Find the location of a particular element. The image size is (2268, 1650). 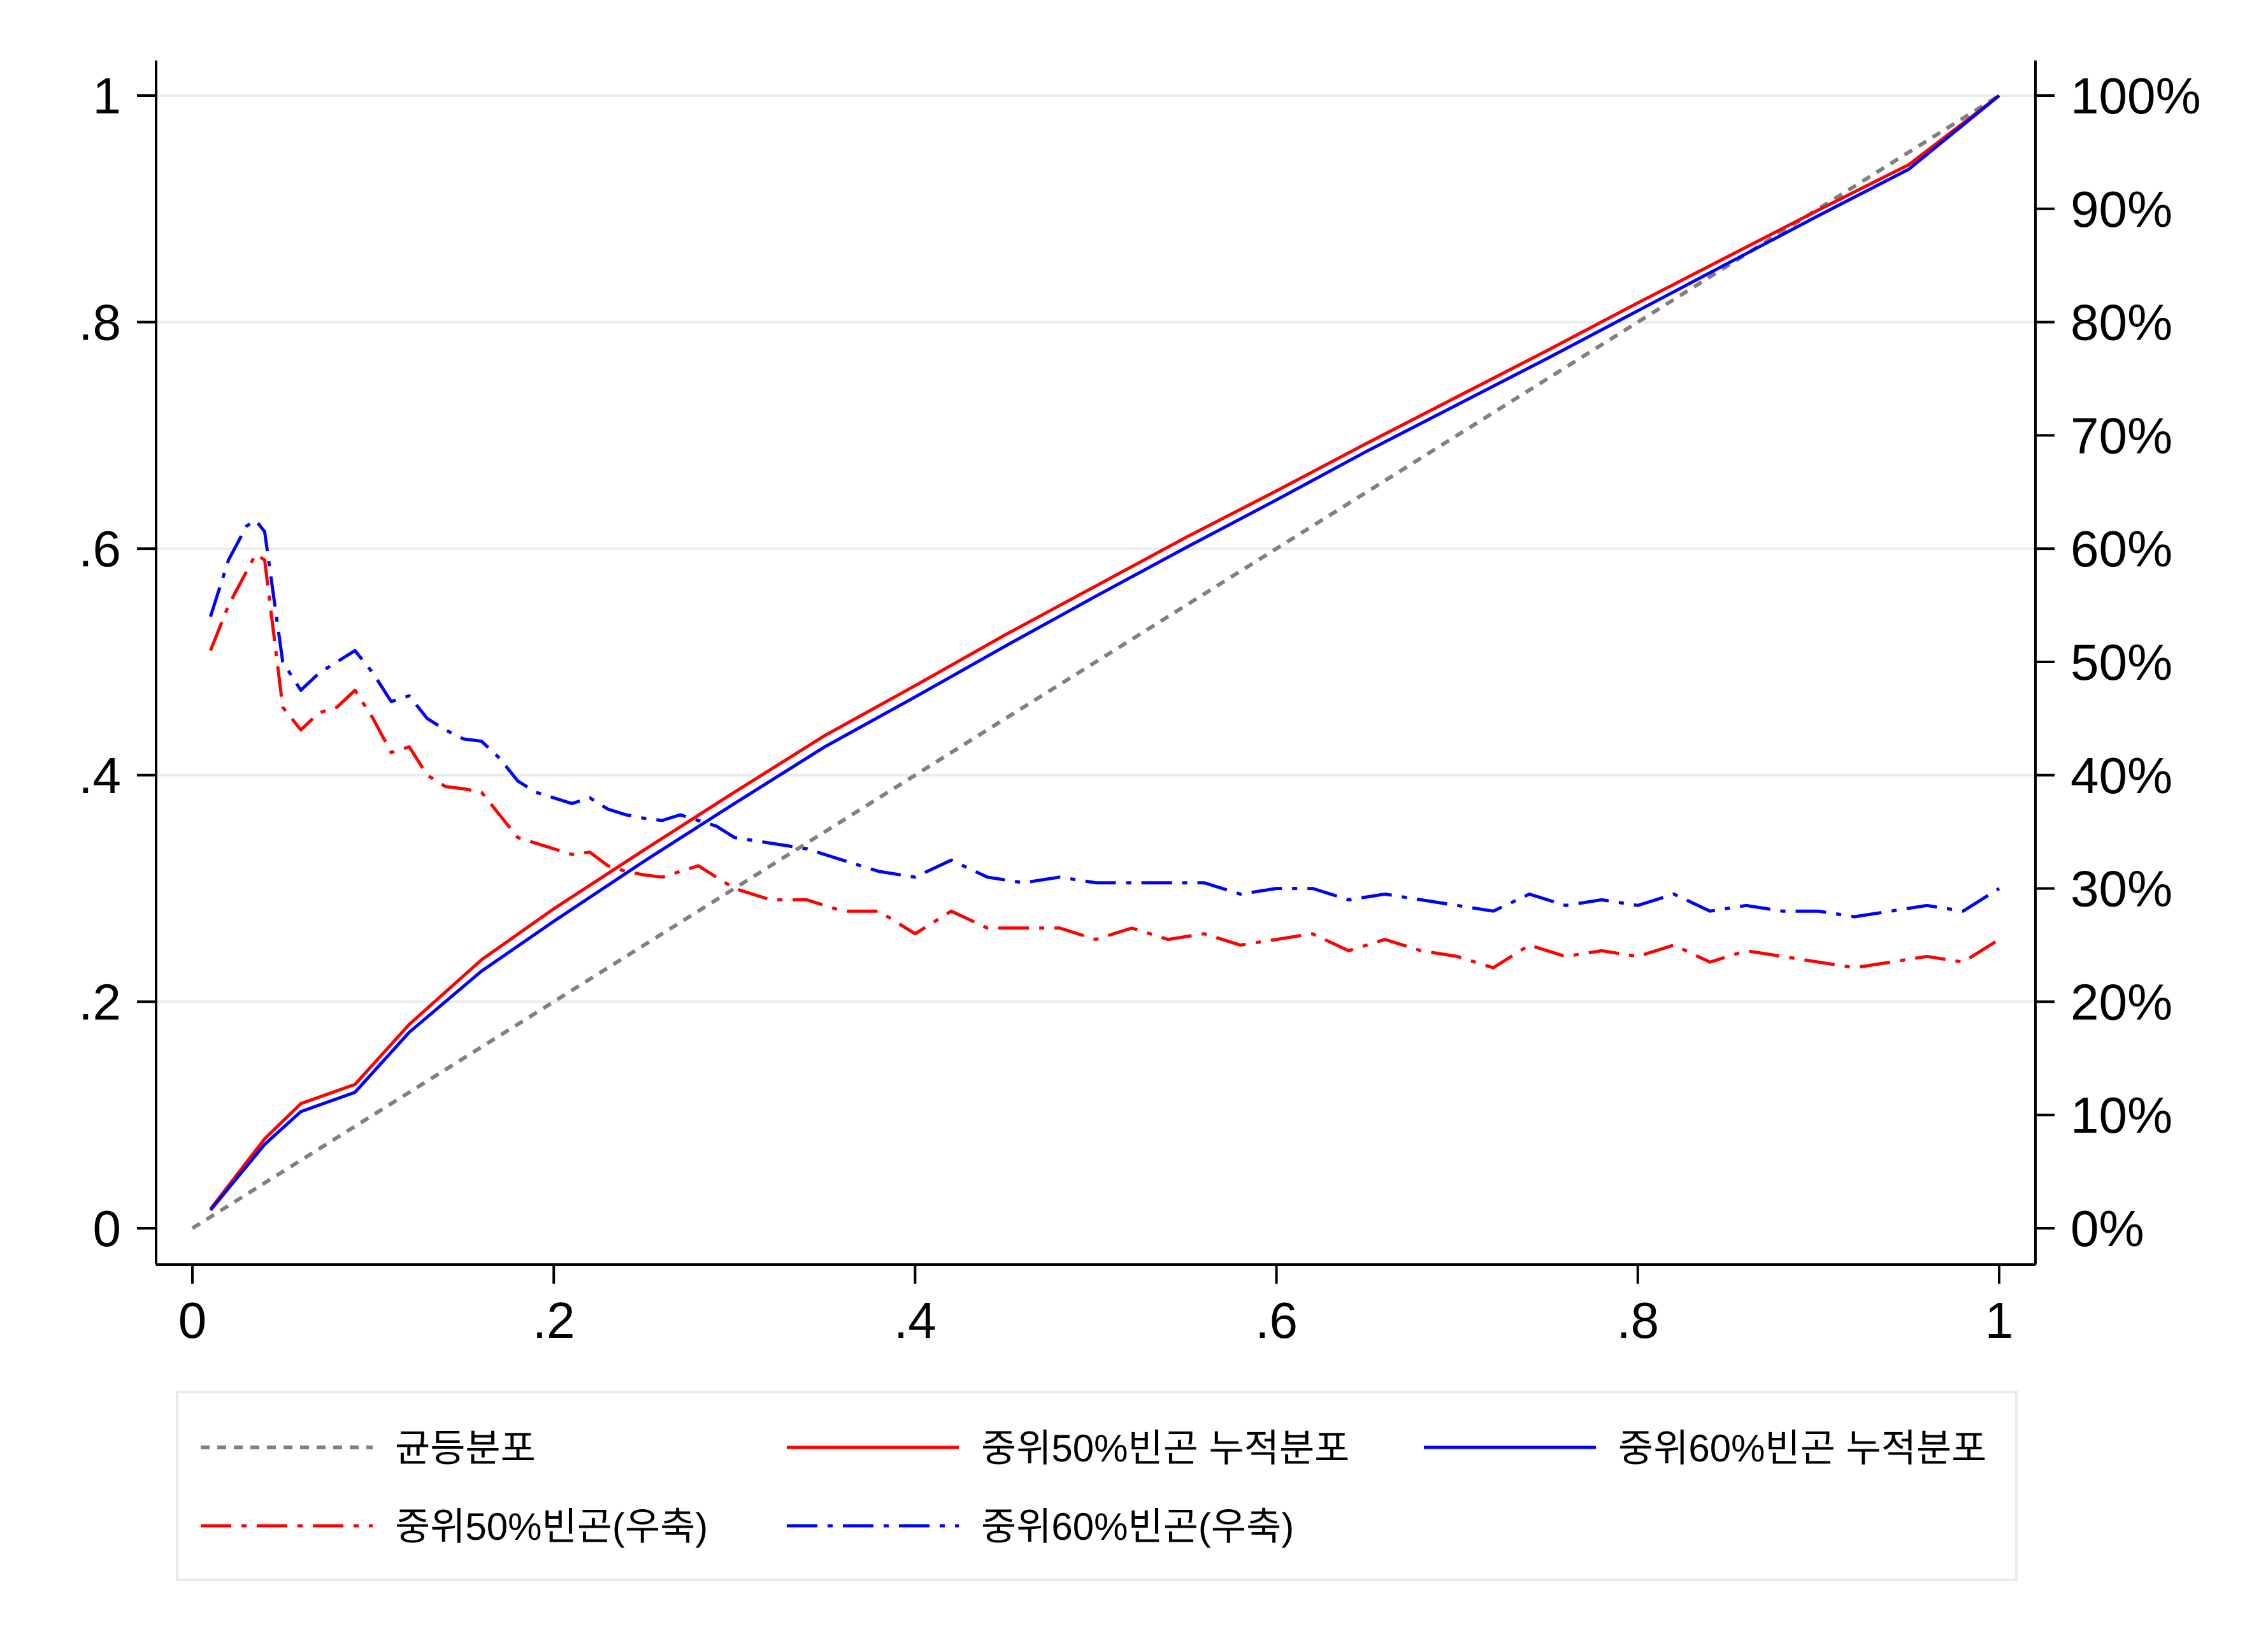

y-tick-label-left: 1 is located at coordinates (107, 96).